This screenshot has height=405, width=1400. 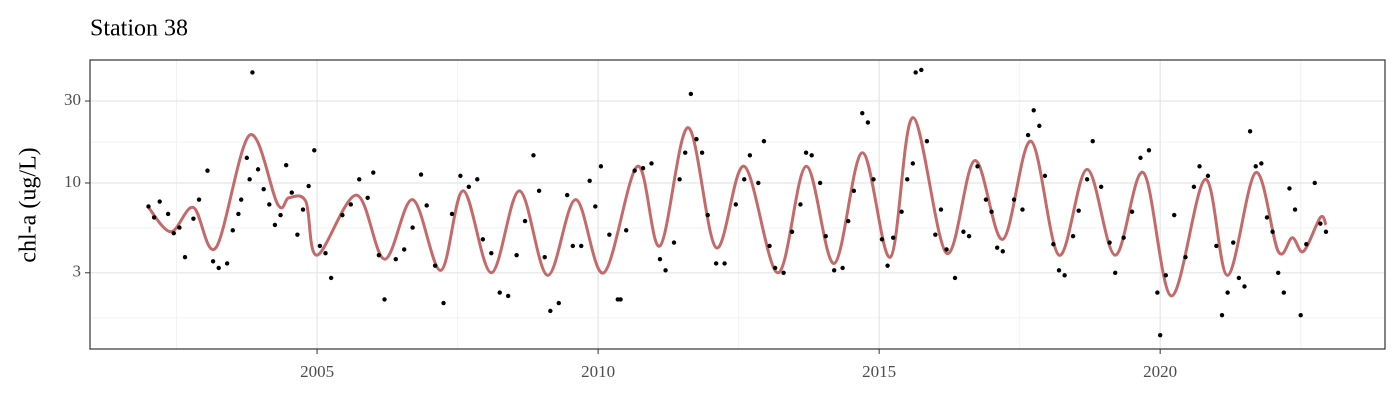 What do you see at coordinates (72, 99) in the screenshot?
I see `y-tick-label: 30` at bounding box center [72, 99].